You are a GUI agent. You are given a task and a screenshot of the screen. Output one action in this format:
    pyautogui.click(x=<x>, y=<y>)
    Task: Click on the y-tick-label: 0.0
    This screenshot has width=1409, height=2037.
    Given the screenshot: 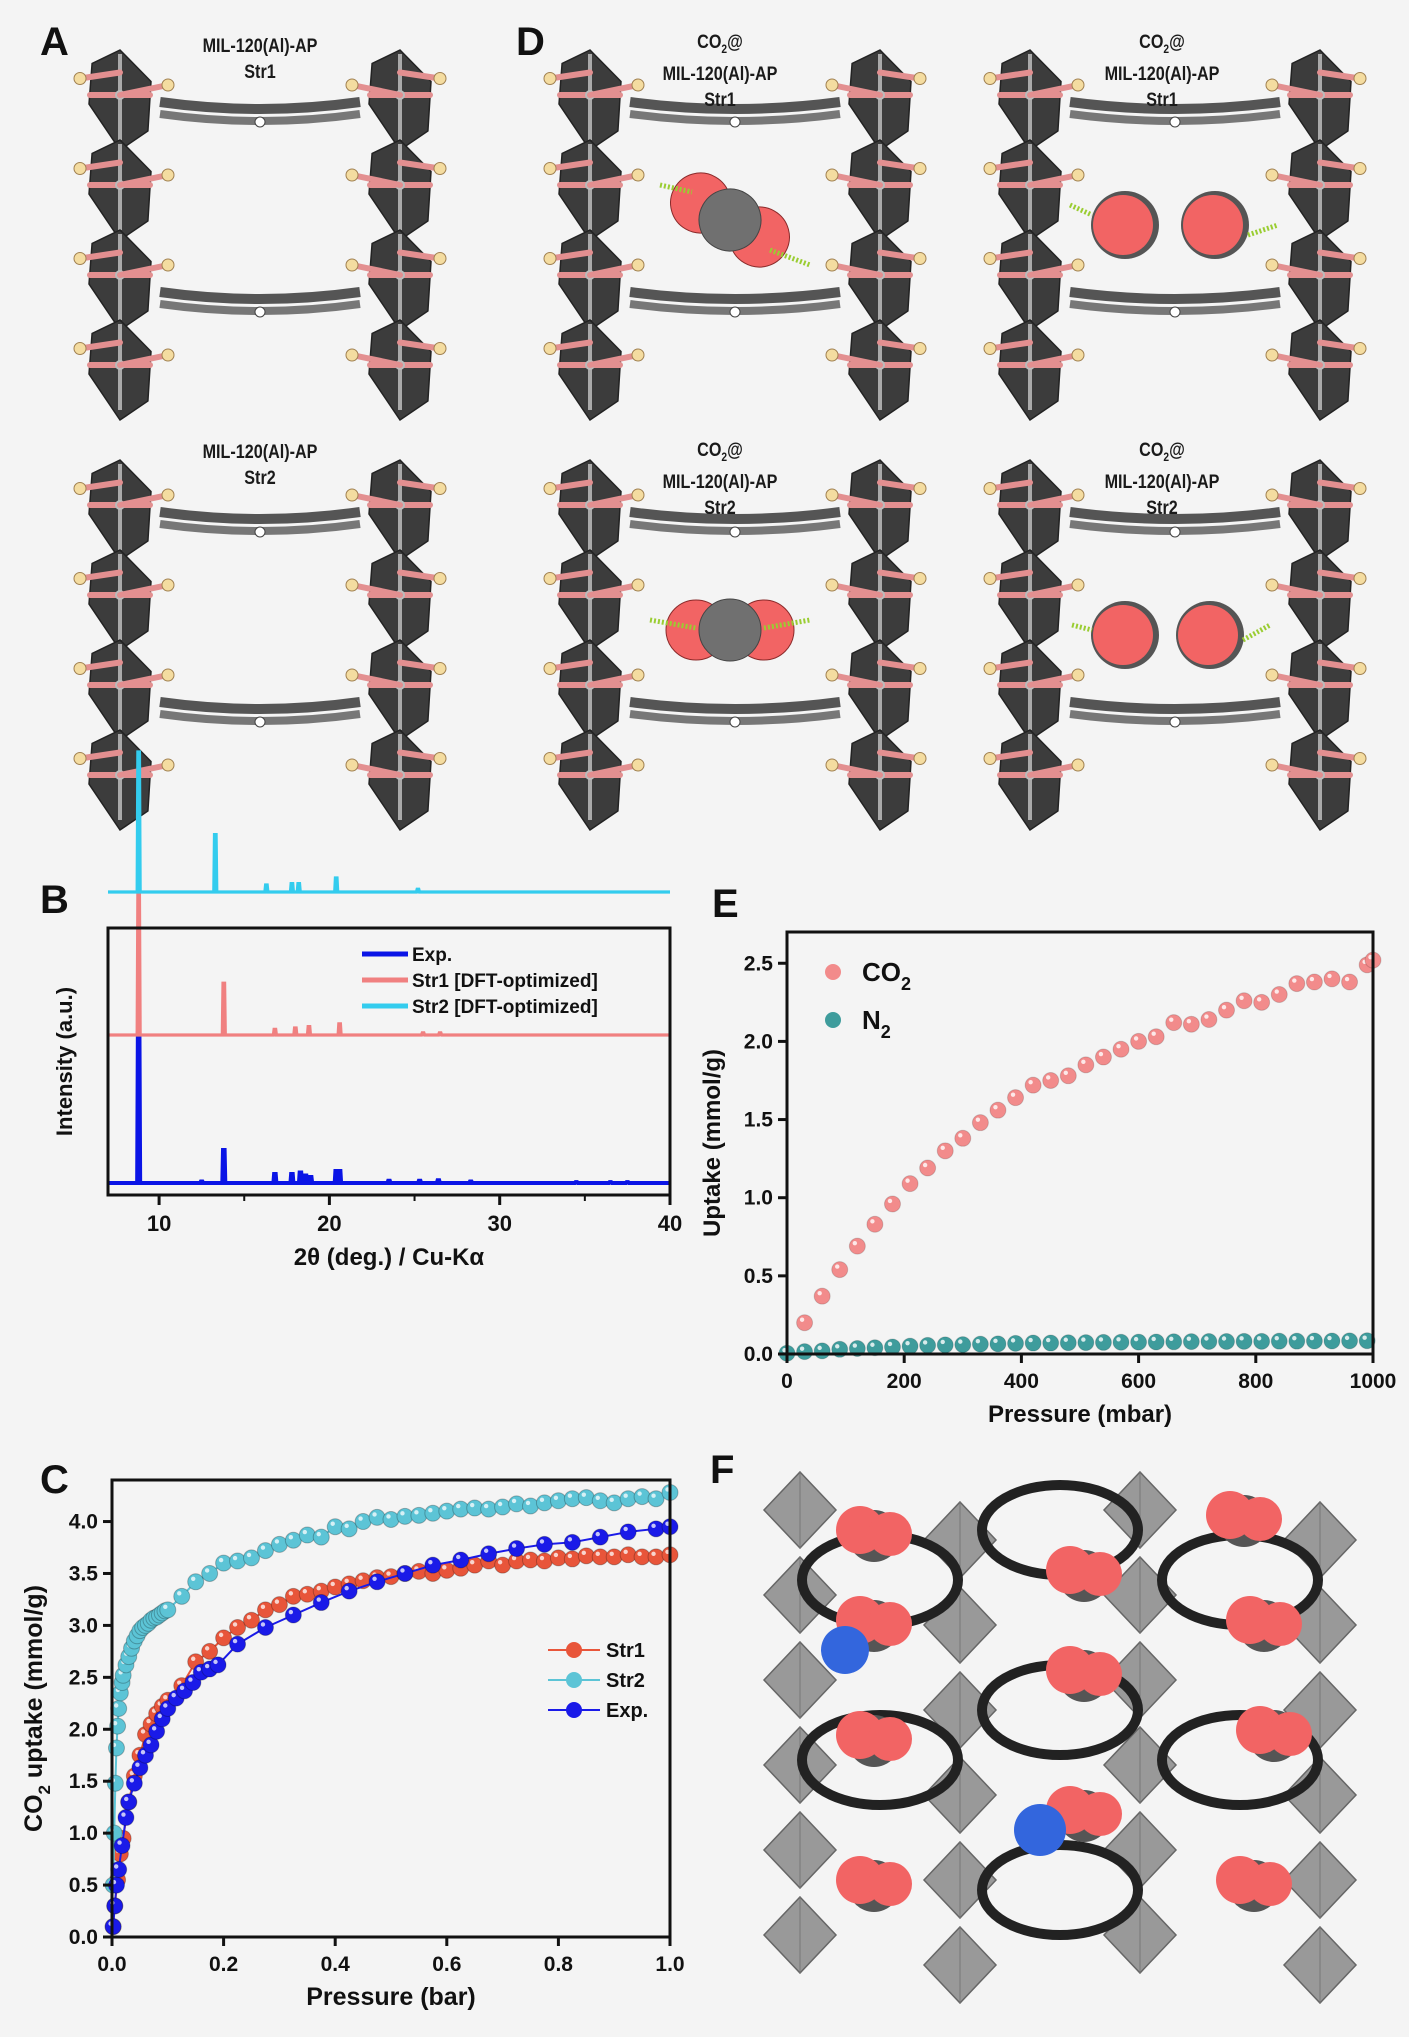 What is the action you would take?
    pyautogui.click(x=83, y=1937)
    